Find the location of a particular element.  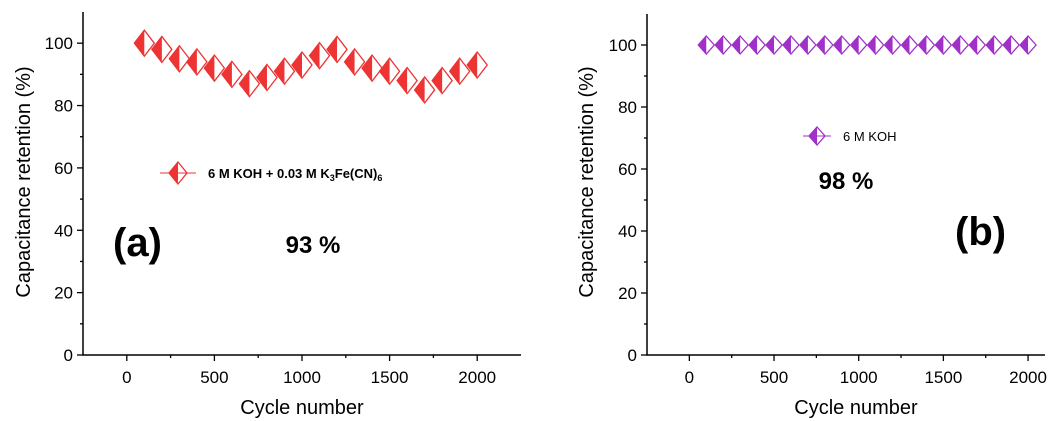

chart-b-point-9-fill is located at coordinates (854, 45).